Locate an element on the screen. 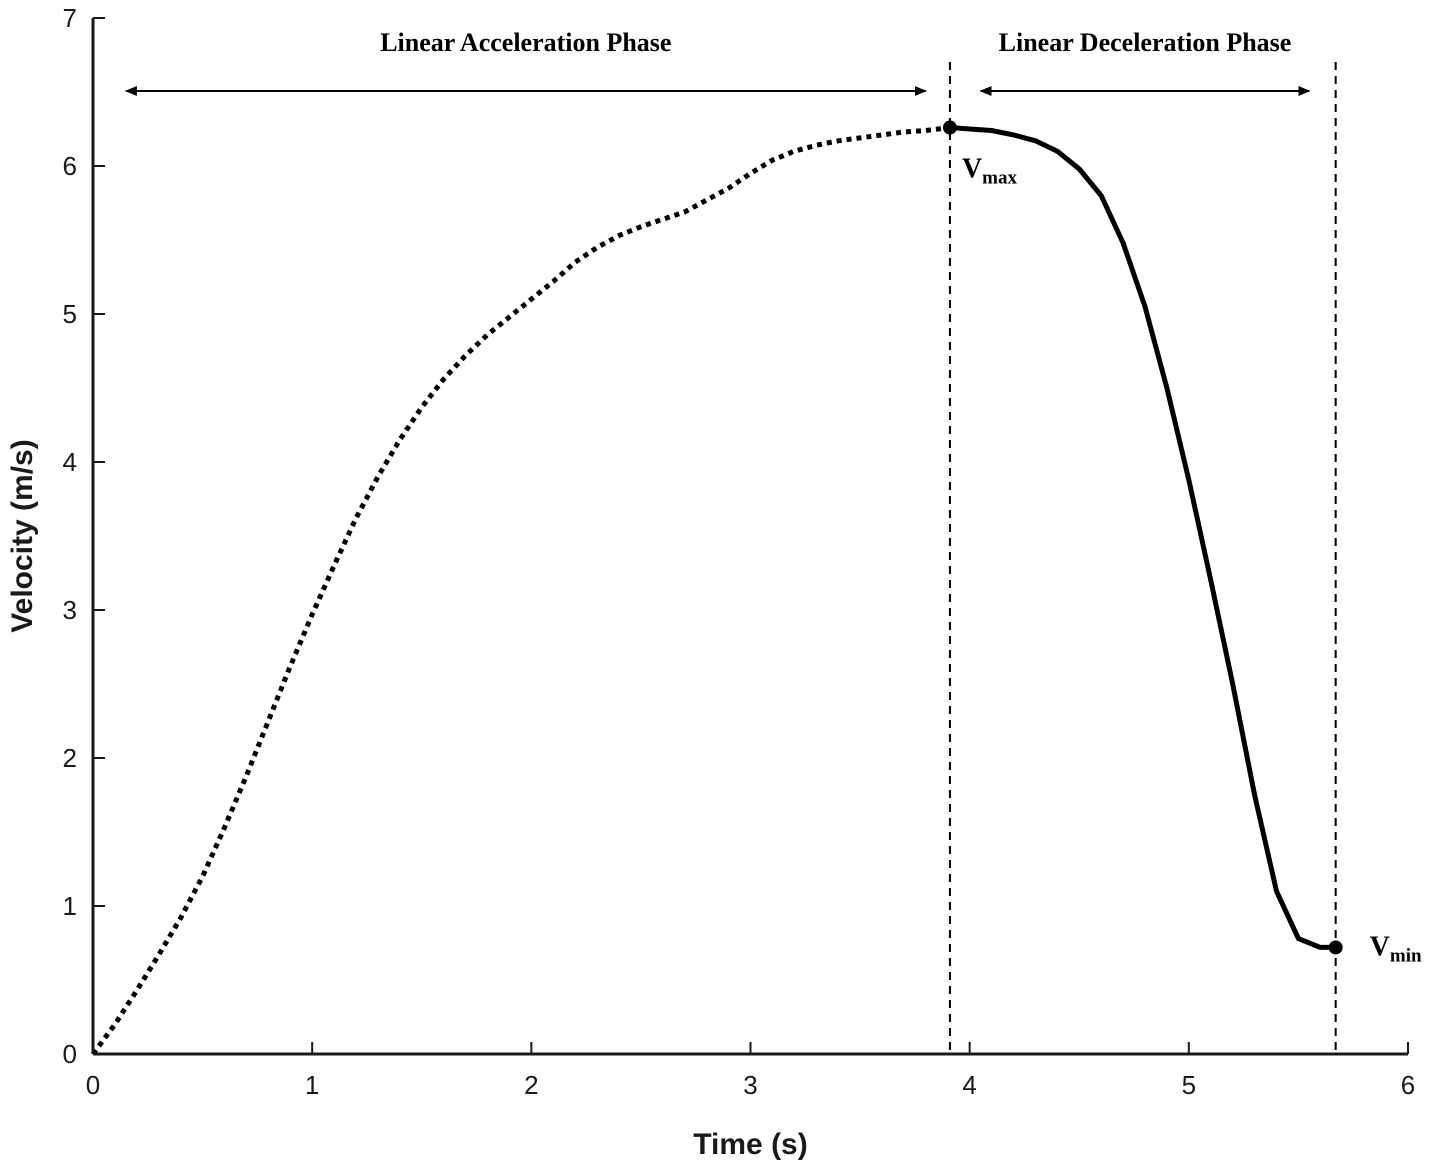  x-axis-ticks: 0 1 2 3 4 5 6 is located at coordinates (750, 1071).